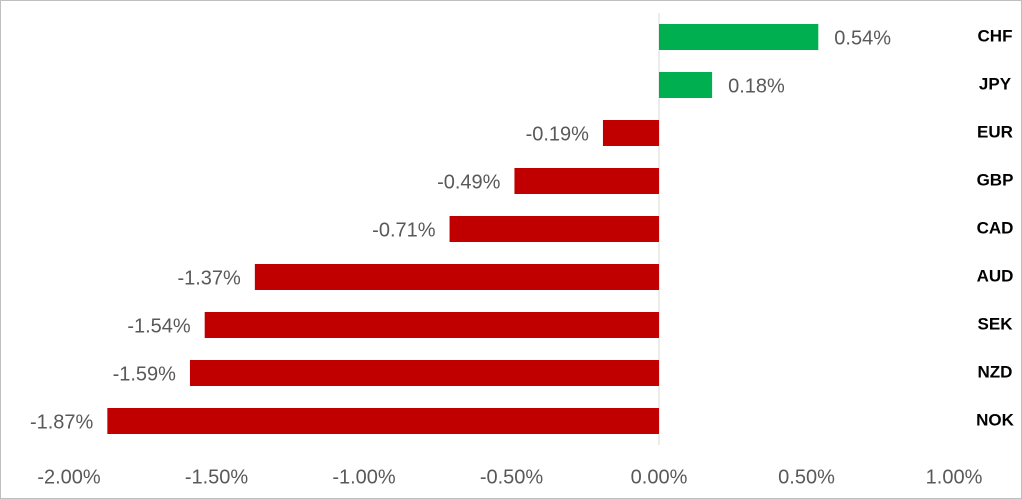 This screenshot has width=1022, height=499. Describe the element at coordinates (469, 182) in the screenshot. I see `value-label: -0.49%` at that location.